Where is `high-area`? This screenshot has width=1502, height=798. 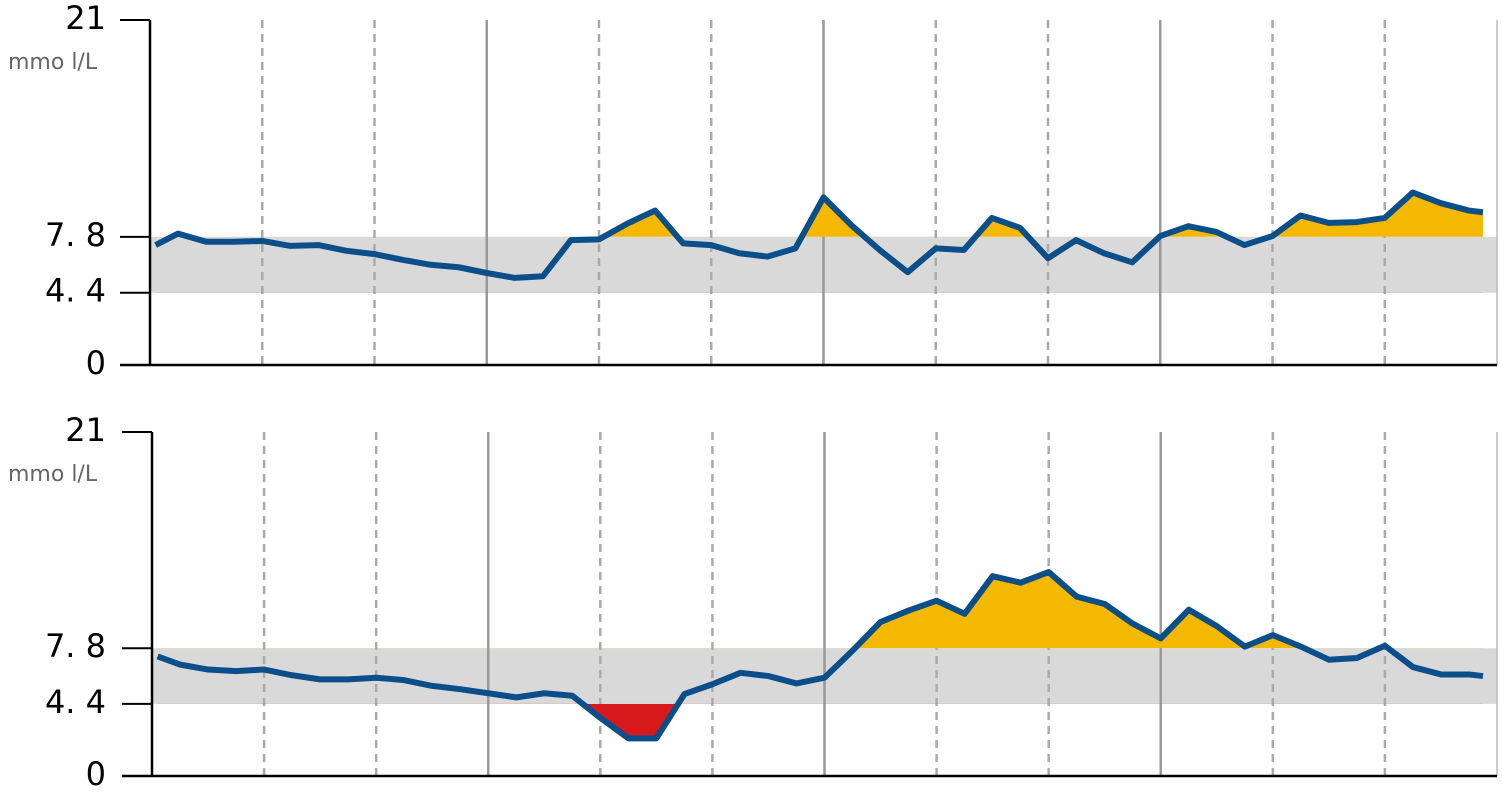 high-area is located at coordinates (819, 214).